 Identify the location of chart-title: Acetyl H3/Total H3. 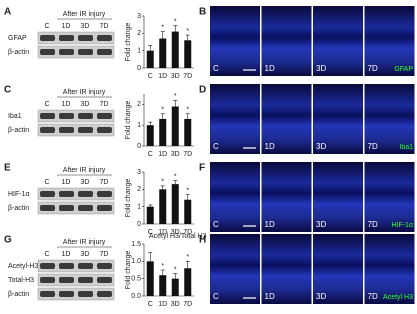
(178, 236).